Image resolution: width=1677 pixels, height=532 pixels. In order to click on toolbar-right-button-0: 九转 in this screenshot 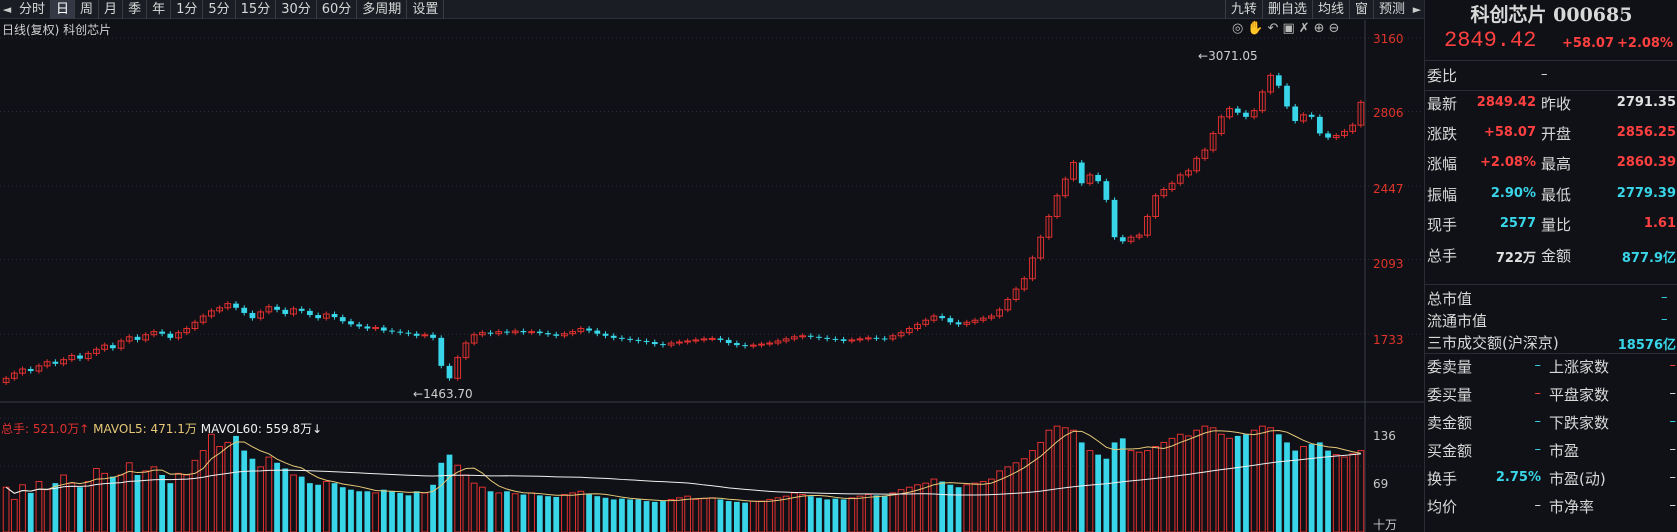, I will do `click(1243, 9)`.